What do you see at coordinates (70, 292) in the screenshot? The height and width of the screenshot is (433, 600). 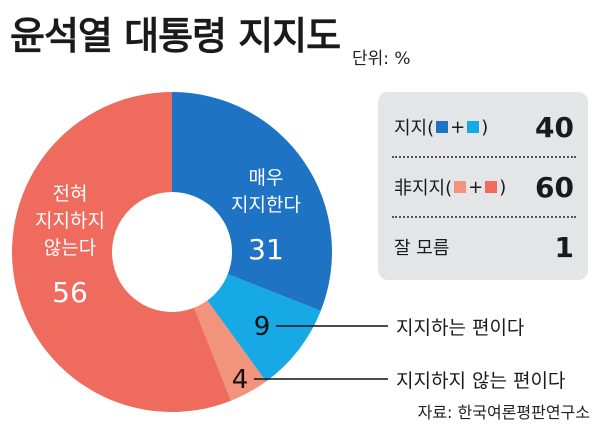 I see `slice-value-oppose-strong: 56` at bounding box center [70, 292].